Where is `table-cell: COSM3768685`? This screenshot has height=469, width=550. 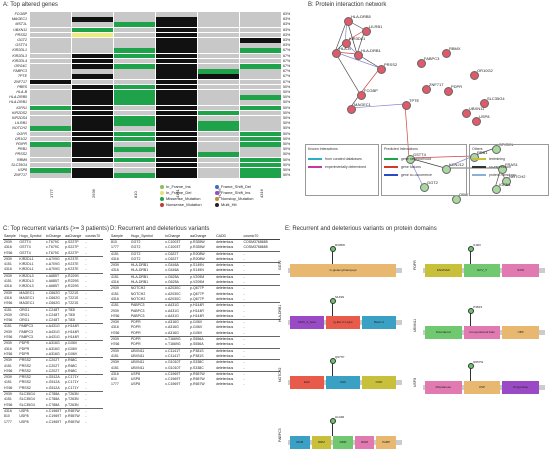 table-cell: COSM3768685 is located at coordinates (255, 247).